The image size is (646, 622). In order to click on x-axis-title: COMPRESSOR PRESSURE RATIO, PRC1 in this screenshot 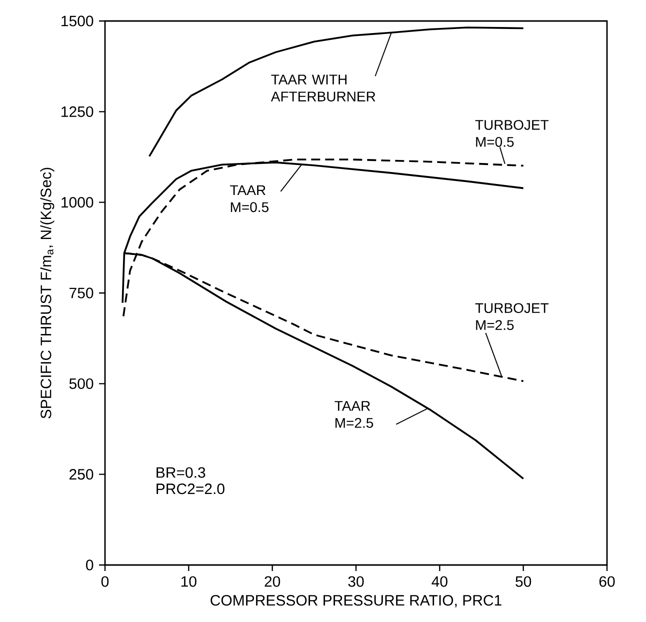, I will do `click(356, 601)`.